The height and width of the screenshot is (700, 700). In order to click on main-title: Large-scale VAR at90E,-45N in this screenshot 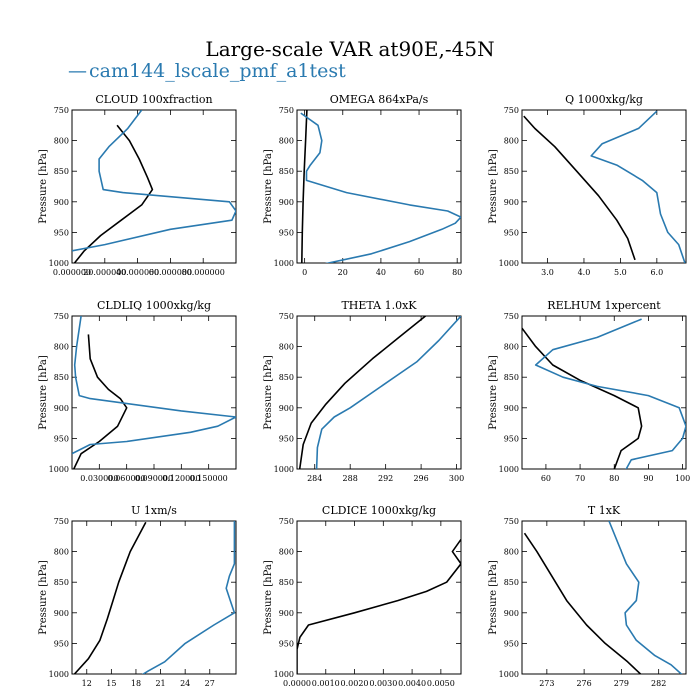, I will do `click(349, 49)`.